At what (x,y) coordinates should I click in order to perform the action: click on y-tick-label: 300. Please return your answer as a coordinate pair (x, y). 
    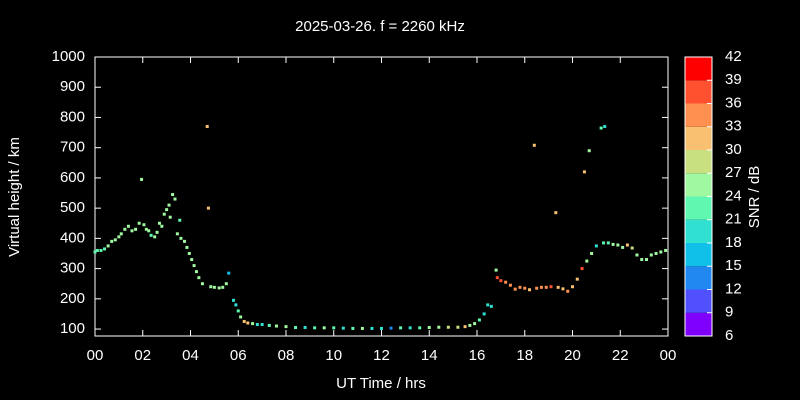
    Looking at the image, I should click on (72, 268).